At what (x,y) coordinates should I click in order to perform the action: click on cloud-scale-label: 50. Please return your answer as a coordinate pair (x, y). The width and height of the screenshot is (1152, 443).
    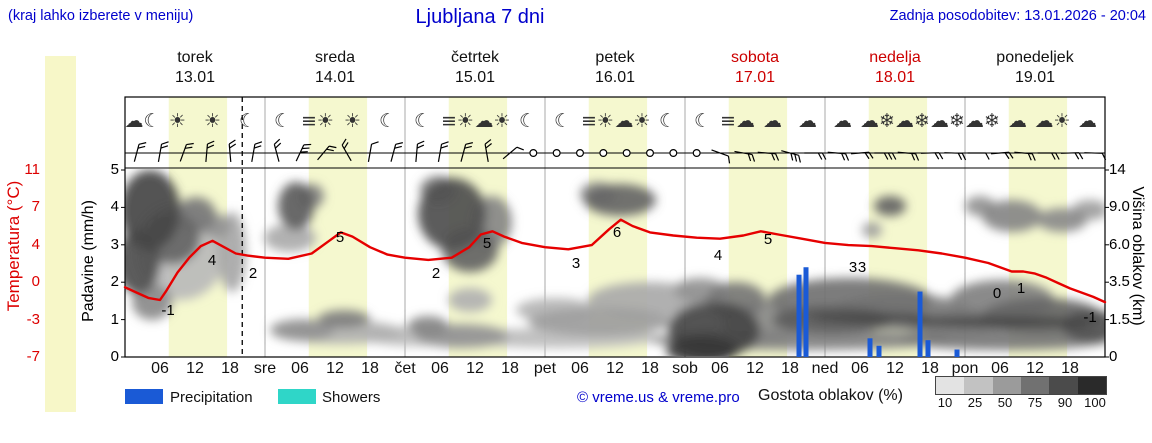
    Looking at the image, I should click on (1005, 402).